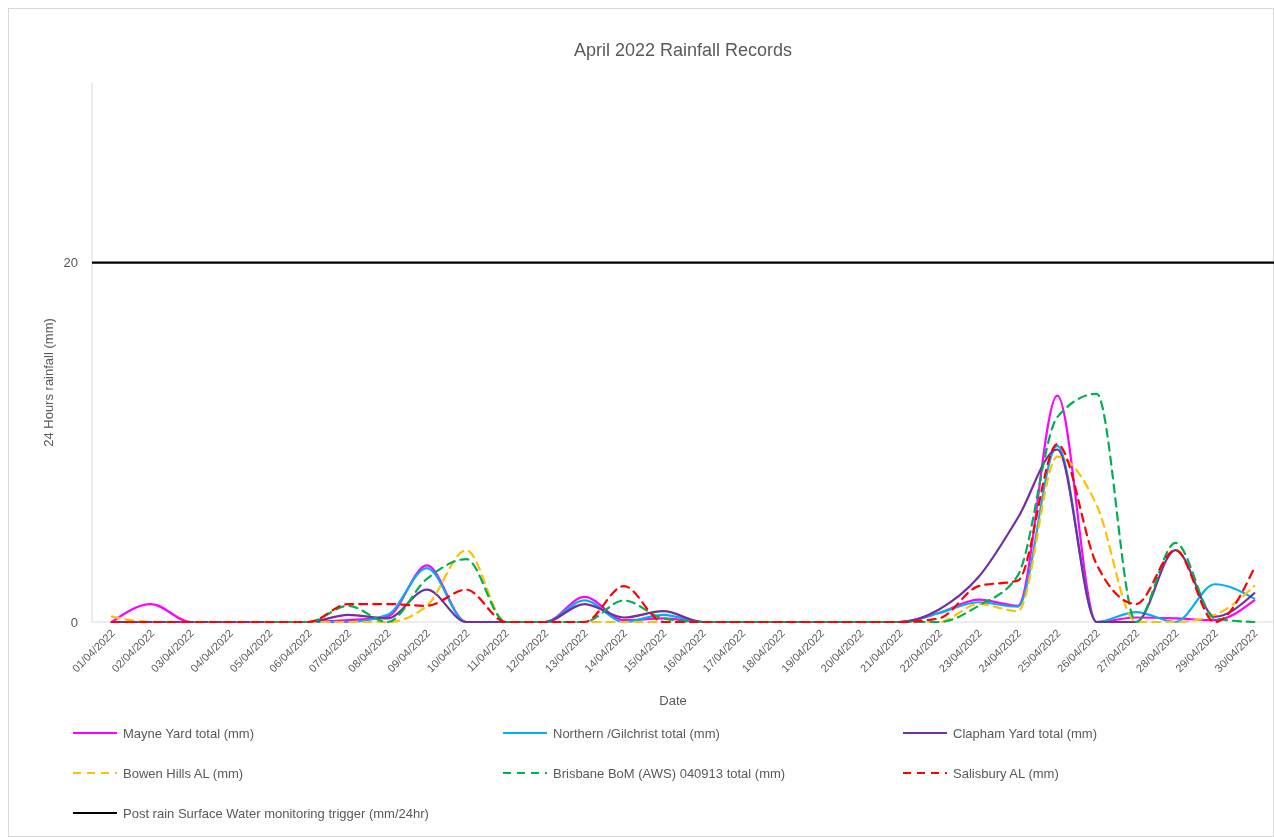 This screenshot has width=1274, height=837. I want to click on y-axis-title: 24 Hours rainfall (mm), so click(48, 382).